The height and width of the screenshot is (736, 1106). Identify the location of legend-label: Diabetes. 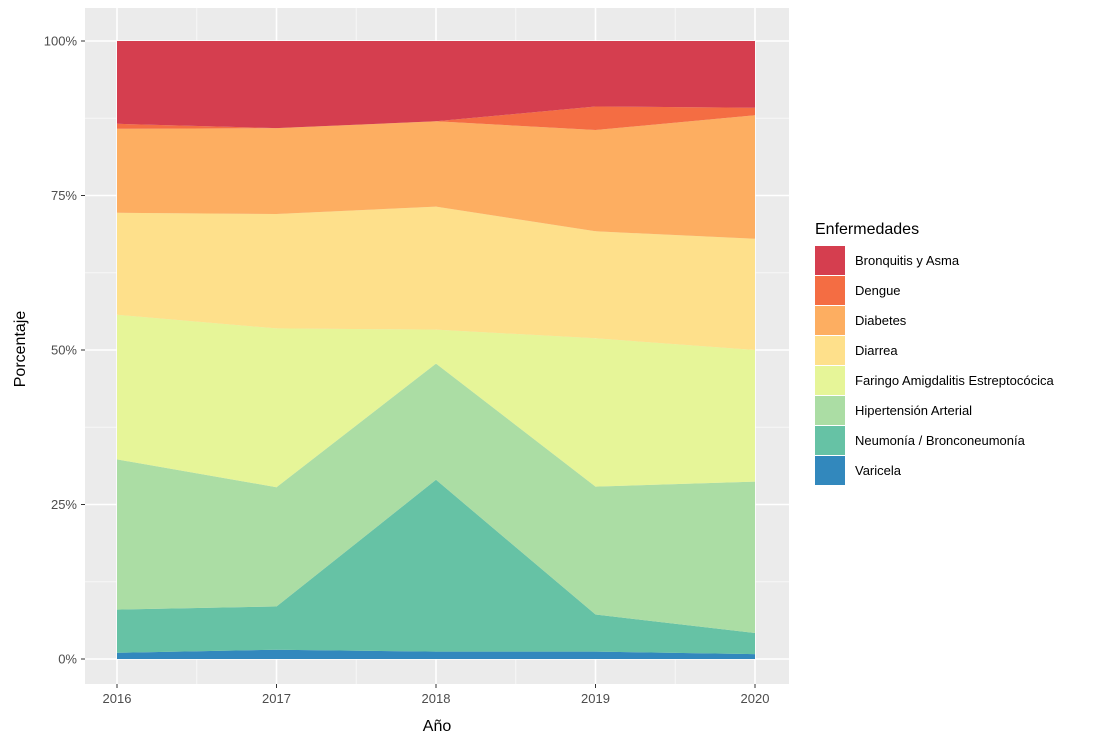
(881, 320).